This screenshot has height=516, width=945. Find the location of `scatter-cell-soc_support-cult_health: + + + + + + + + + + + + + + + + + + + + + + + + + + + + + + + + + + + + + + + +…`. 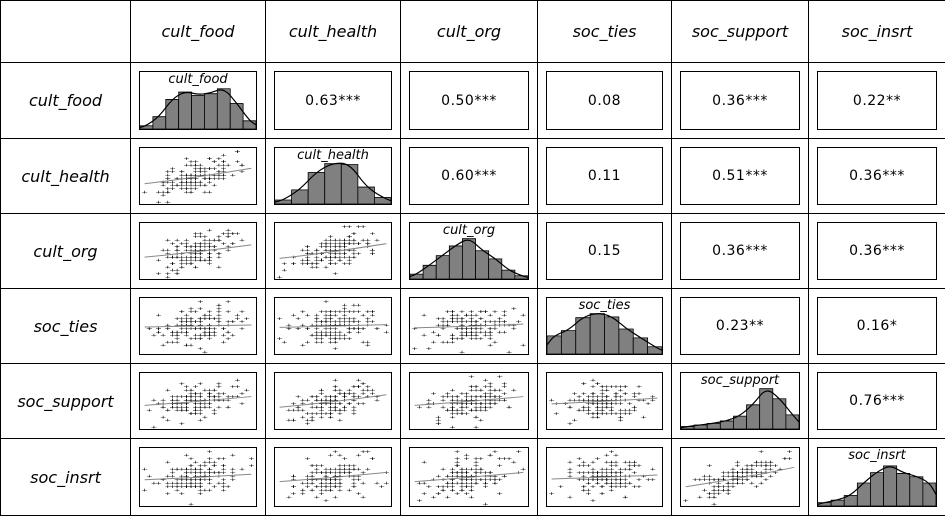

scatter-cell-soc_support-cult_health: + + + + + + + + + + + + + + + + + + + + + + + + + + + + + + + + + + + + + + + +… is located at coordinates (333, 401).